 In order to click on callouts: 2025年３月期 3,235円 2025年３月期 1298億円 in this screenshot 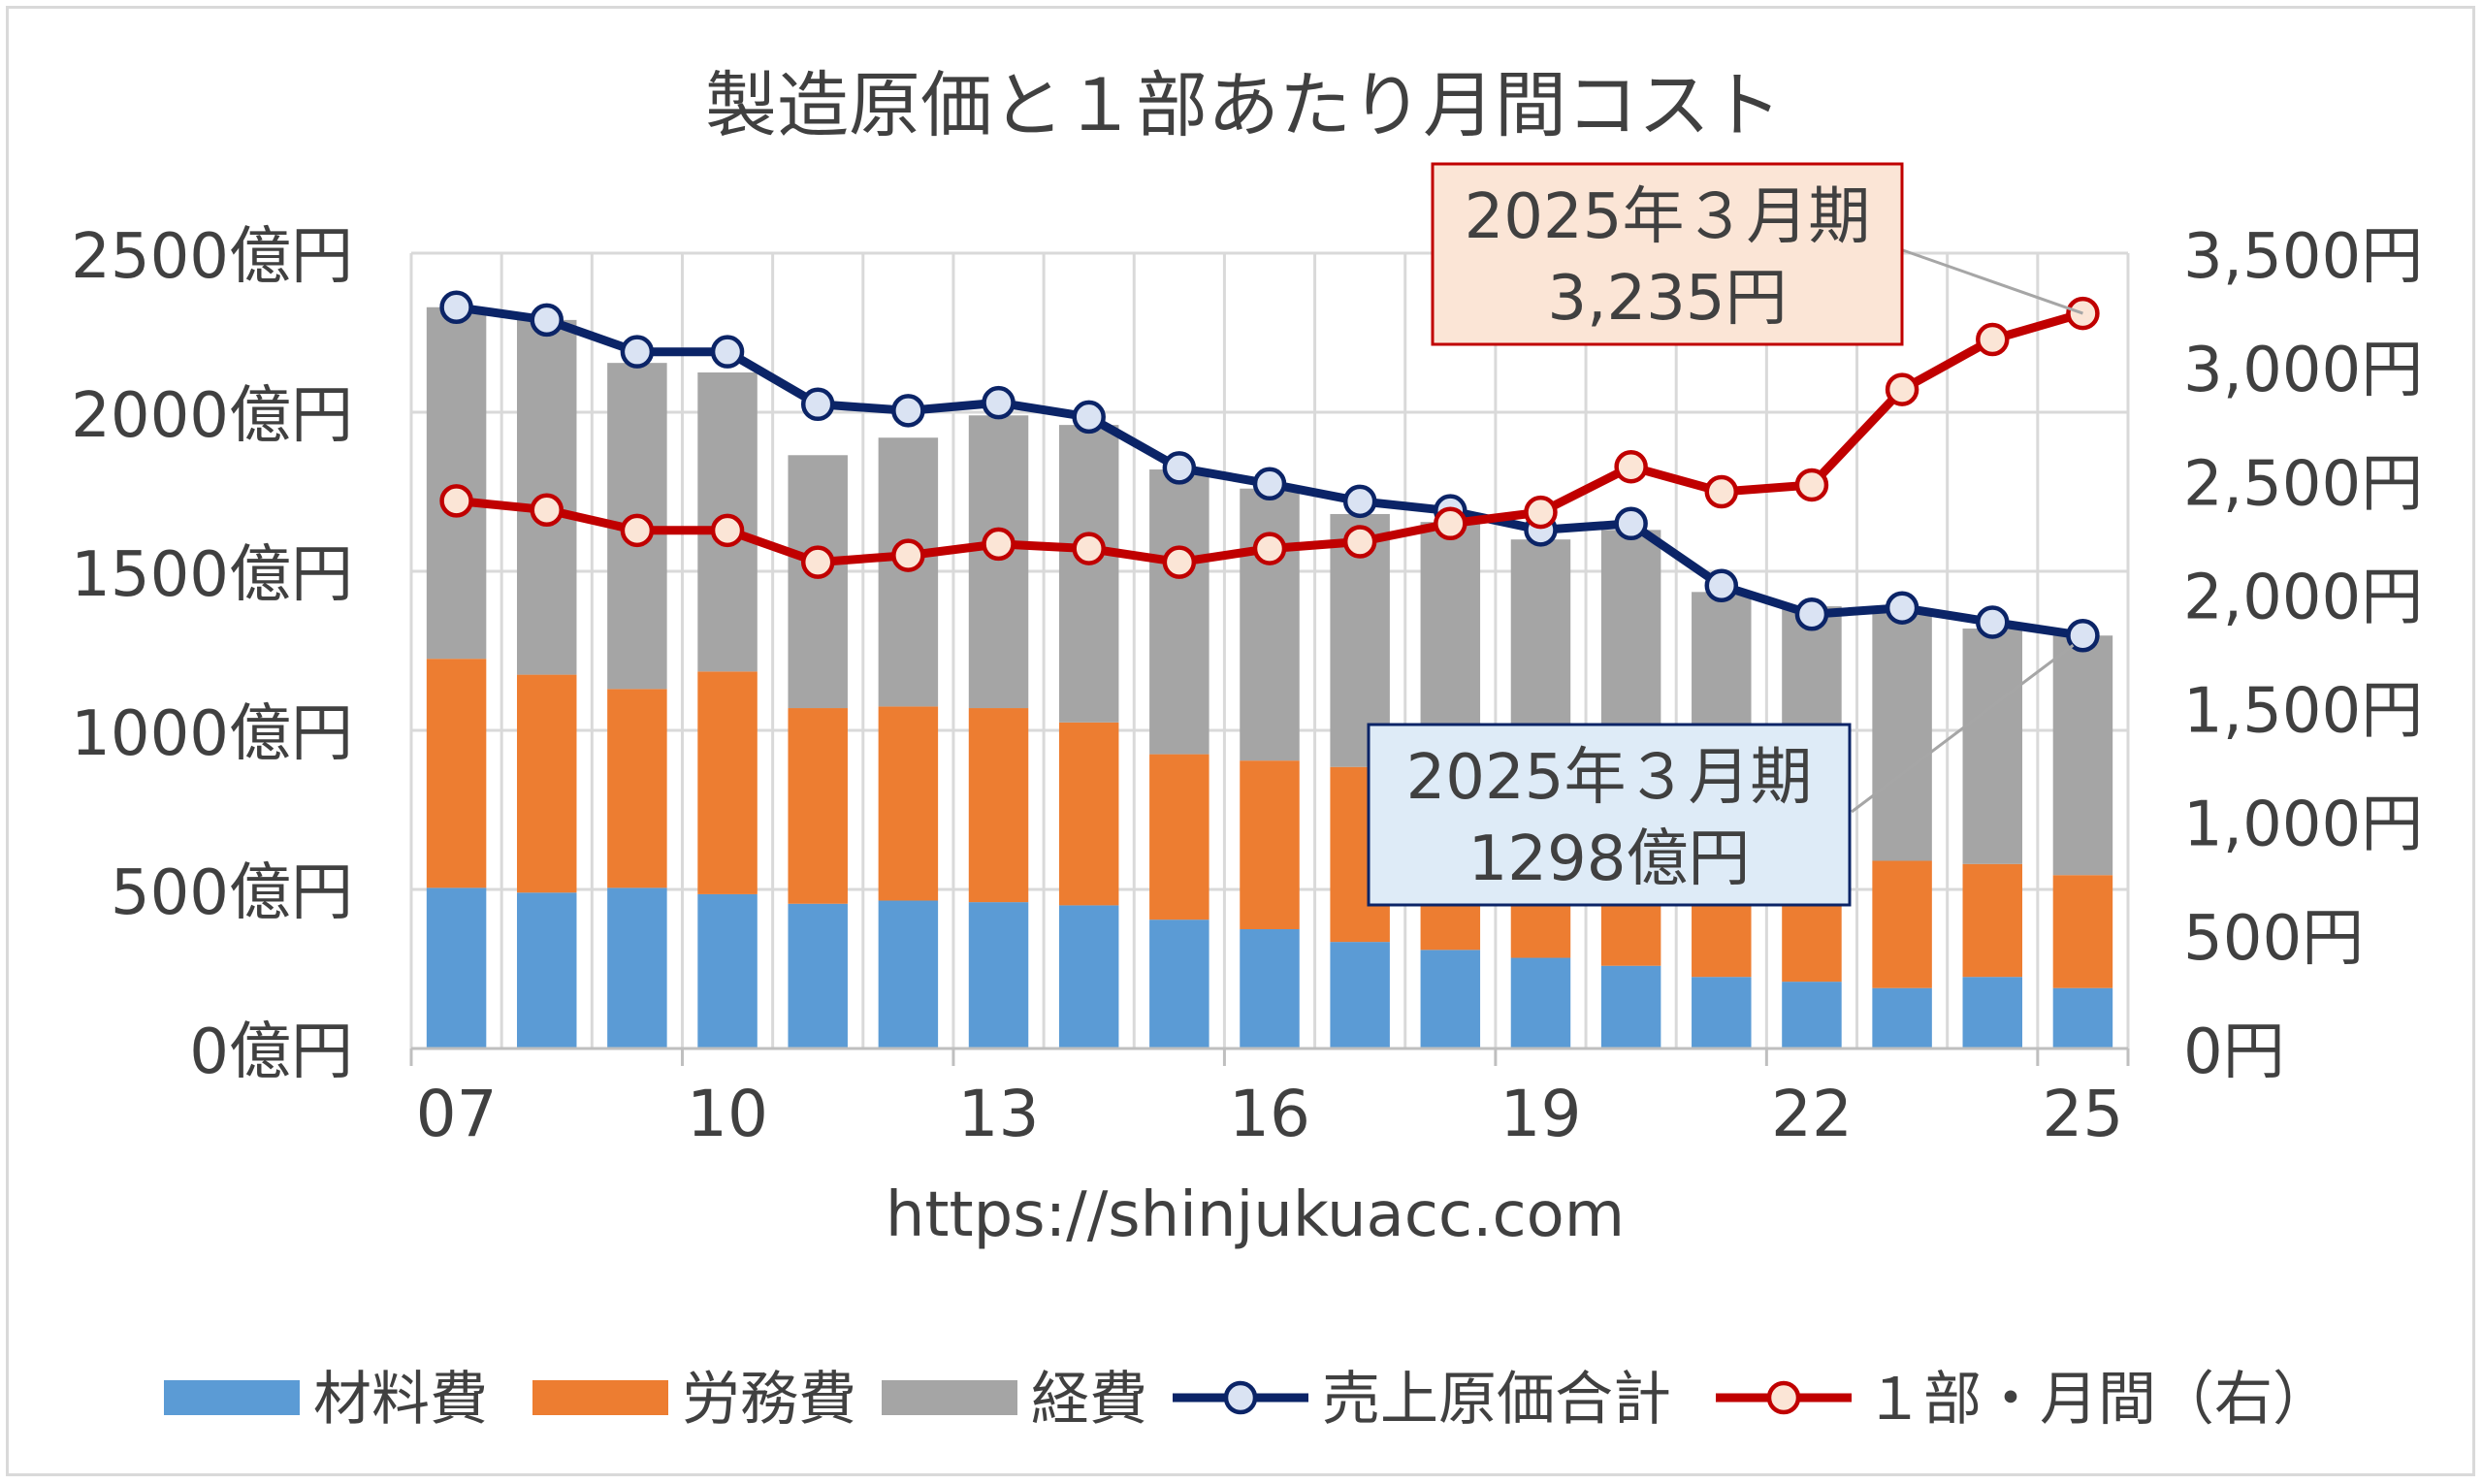, I will do `click(1725, 534)`.